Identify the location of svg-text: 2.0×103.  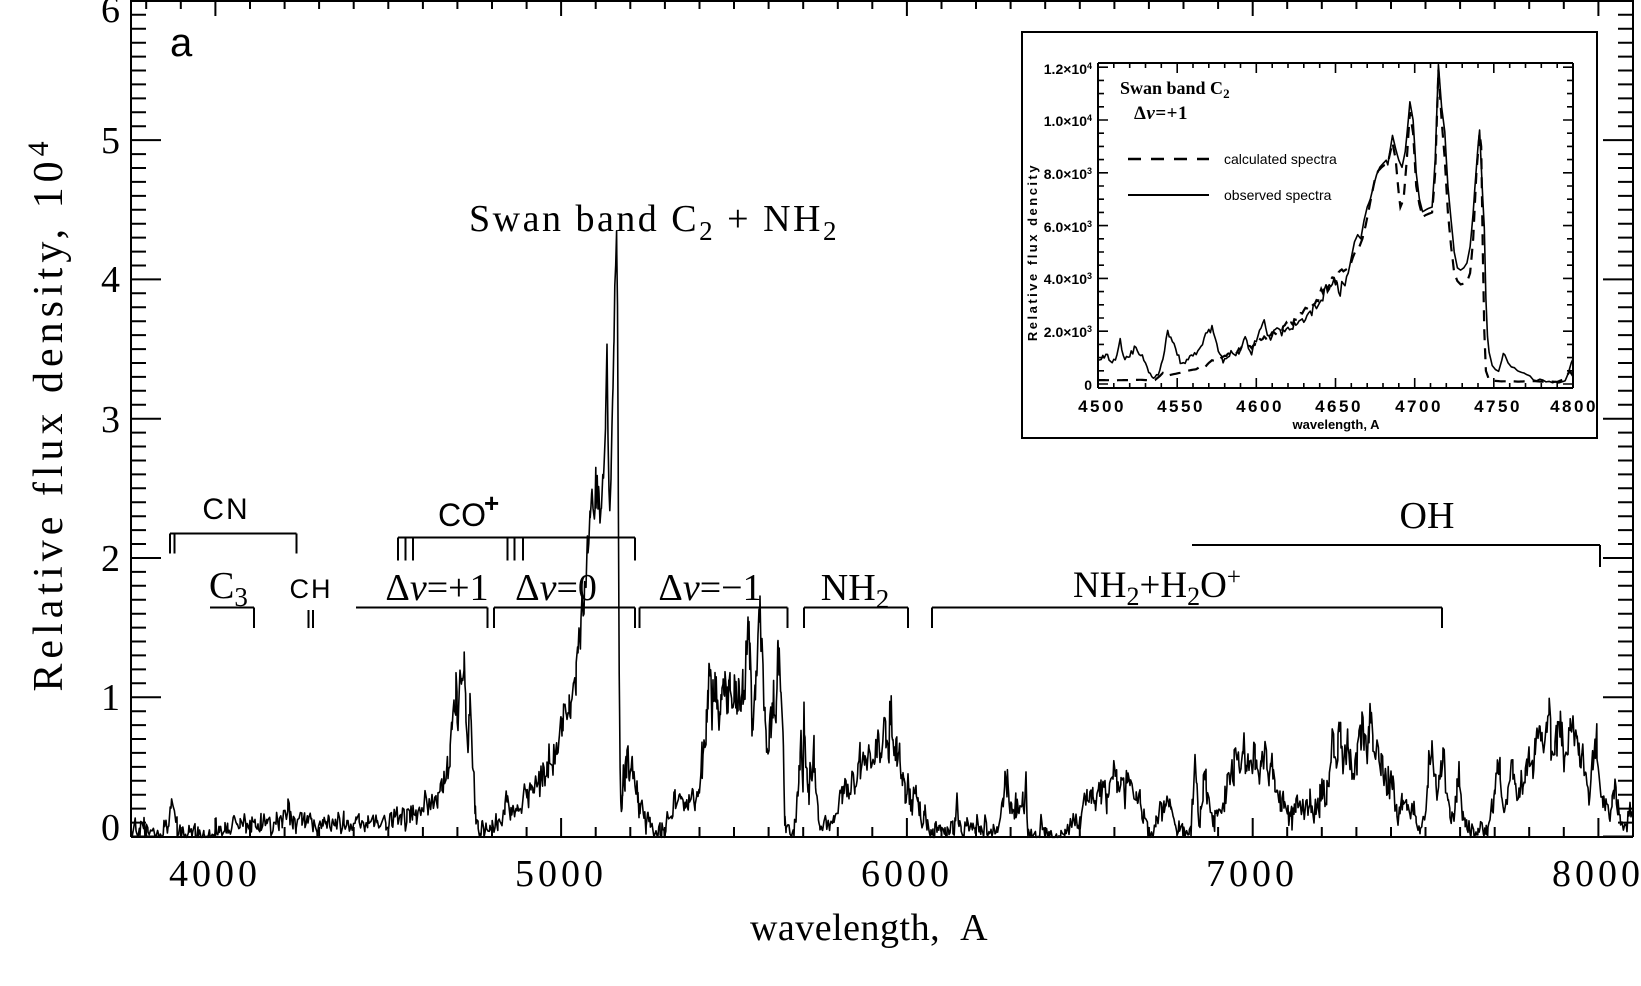
(1068, 332).